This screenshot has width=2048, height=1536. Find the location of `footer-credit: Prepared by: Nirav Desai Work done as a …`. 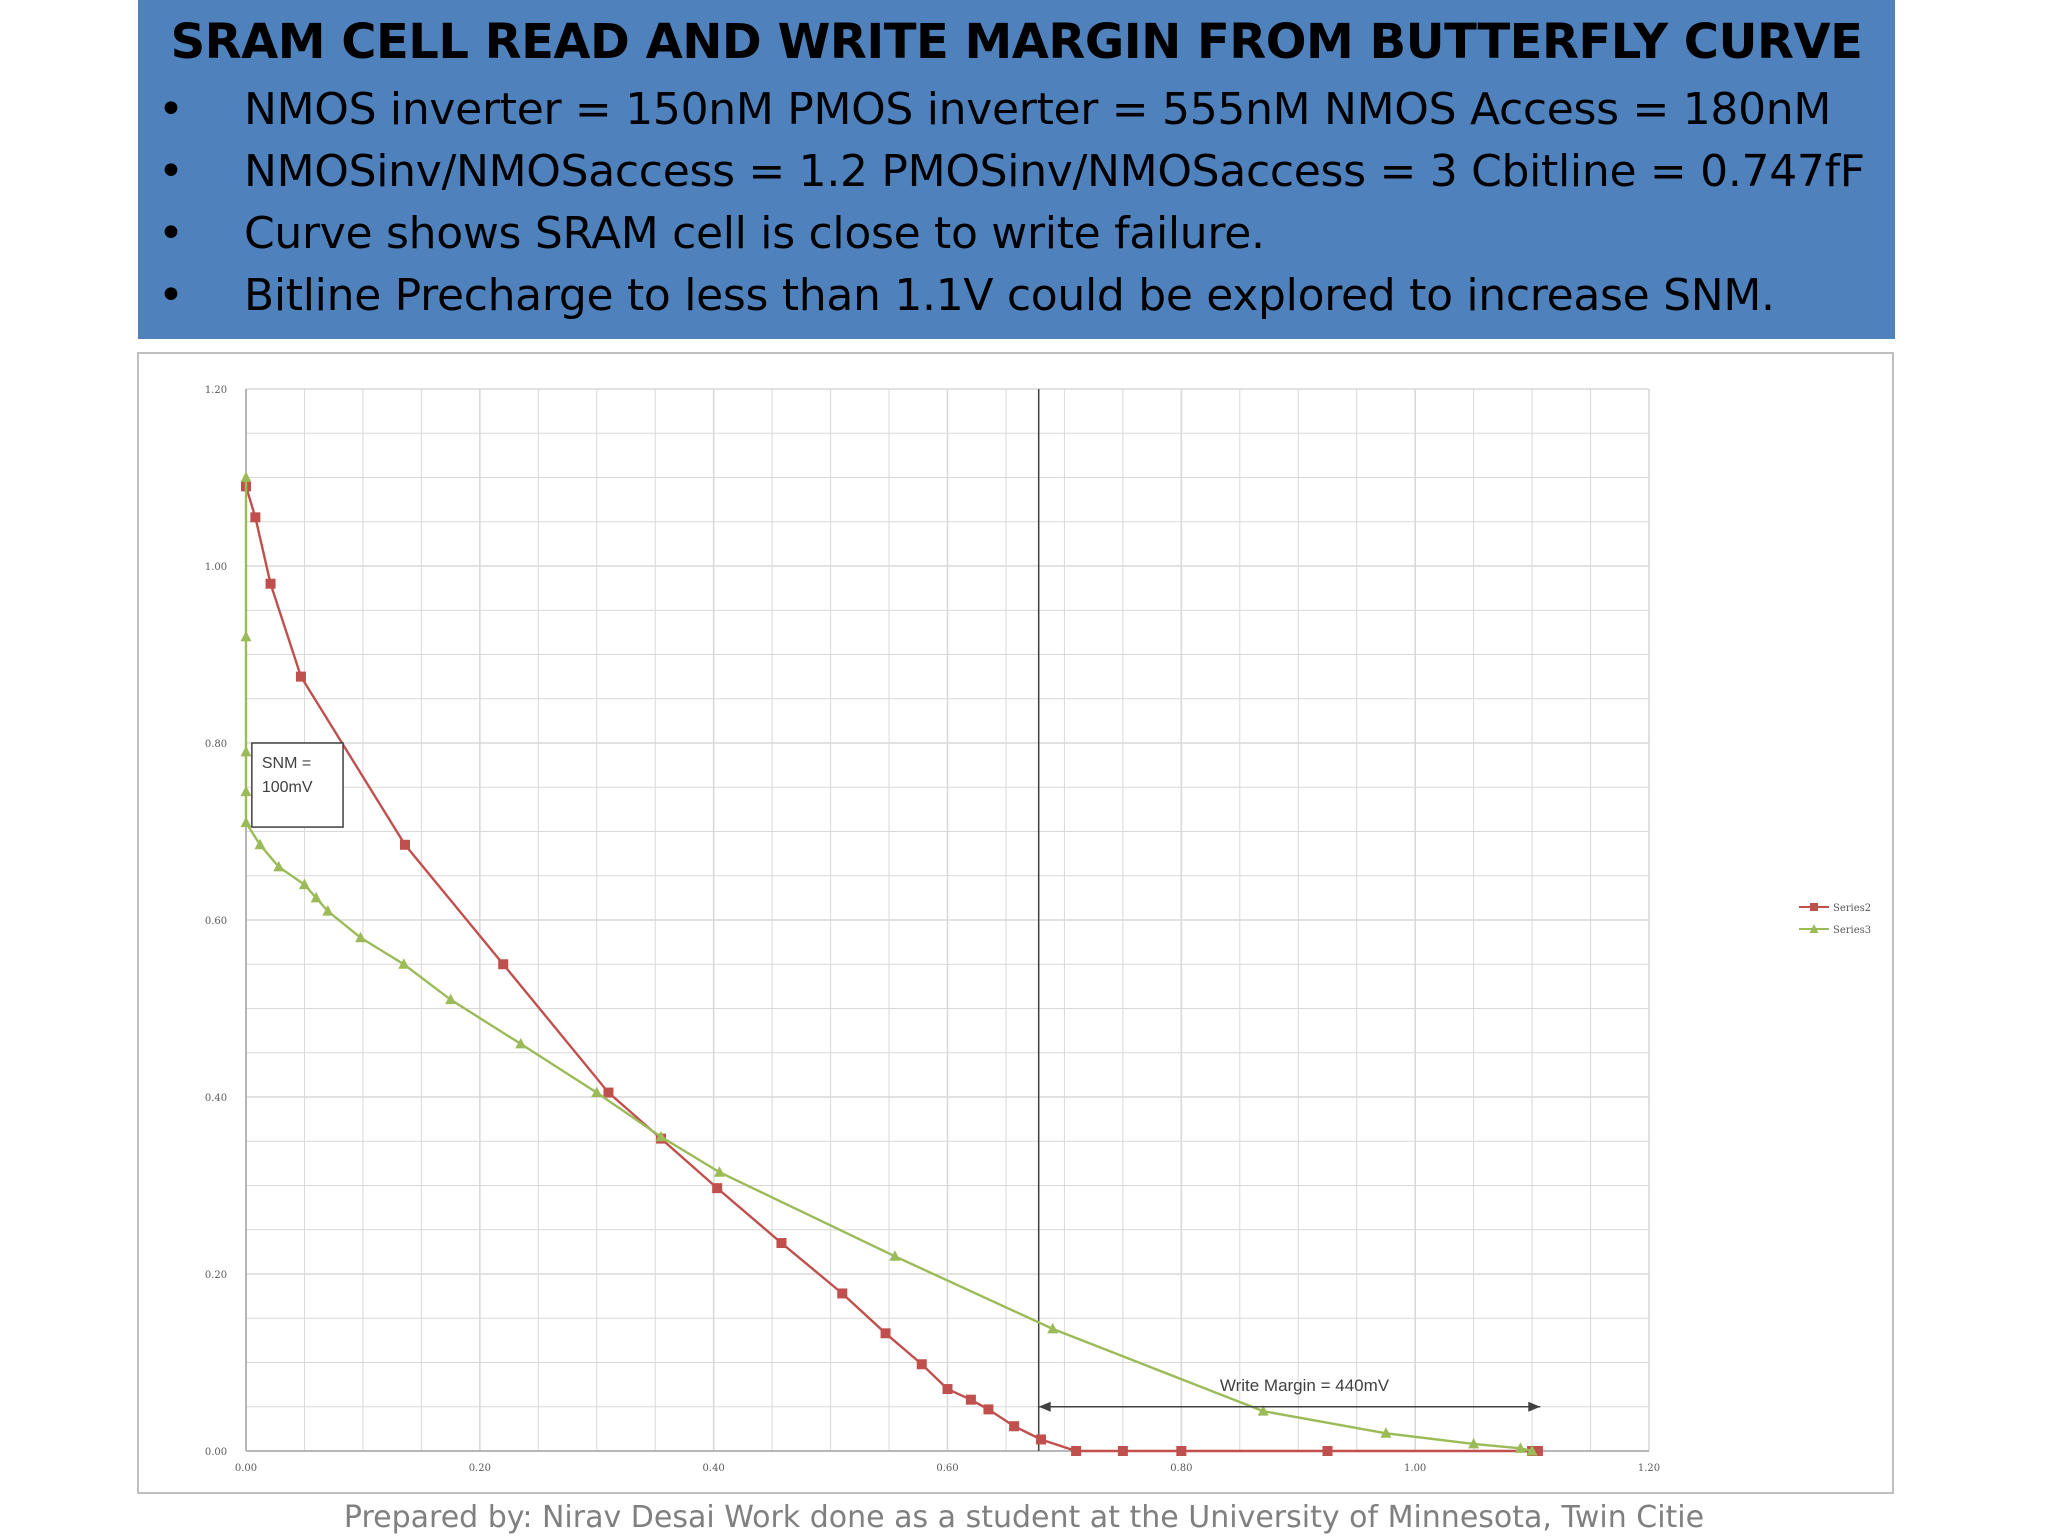

footer-credit: Prepared by: Nirav Desai Work done as a … is located at coordinates (1024, 1517).